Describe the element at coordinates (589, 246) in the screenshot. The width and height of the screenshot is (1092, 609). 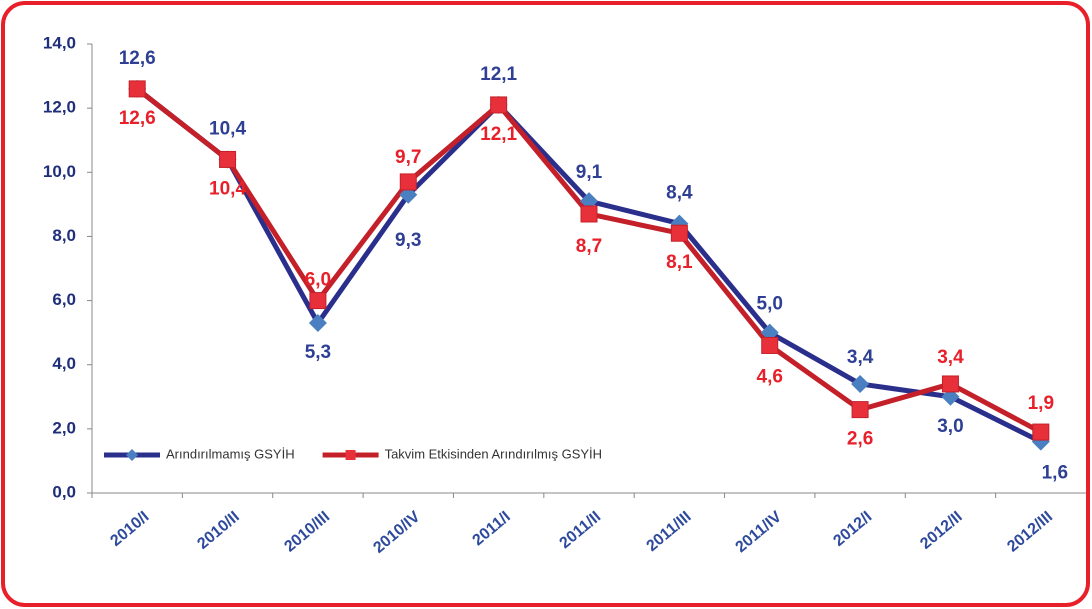
I see `data-label: 8,7` at that location.